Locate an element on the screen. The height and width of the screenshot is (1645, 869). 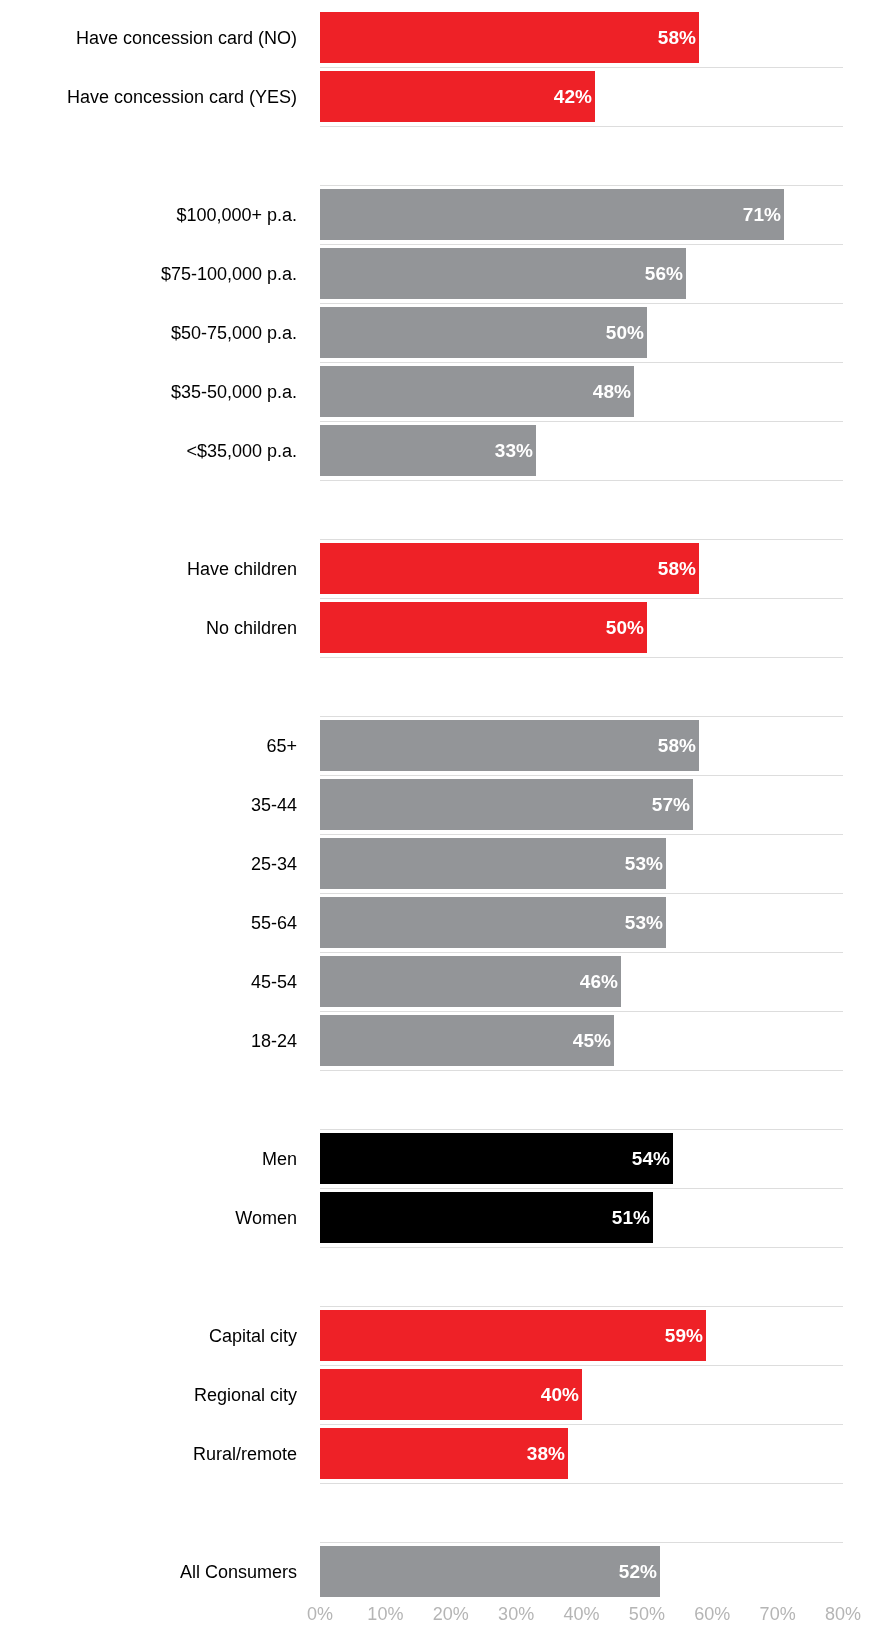
y-tick-label: $100,000+ p.a. is located at coordinates (236, 214).